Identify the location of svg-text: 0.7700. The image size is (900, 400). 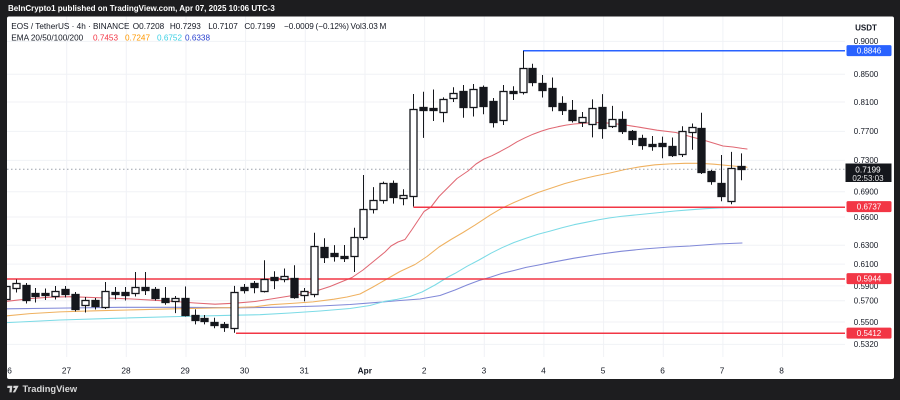
(866, 131).